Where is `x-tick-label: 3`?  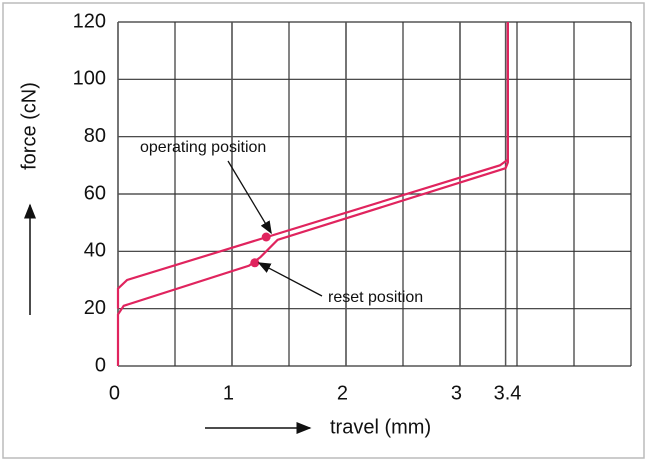 x-tick-label: 3 is located at coordinates (456, 393).